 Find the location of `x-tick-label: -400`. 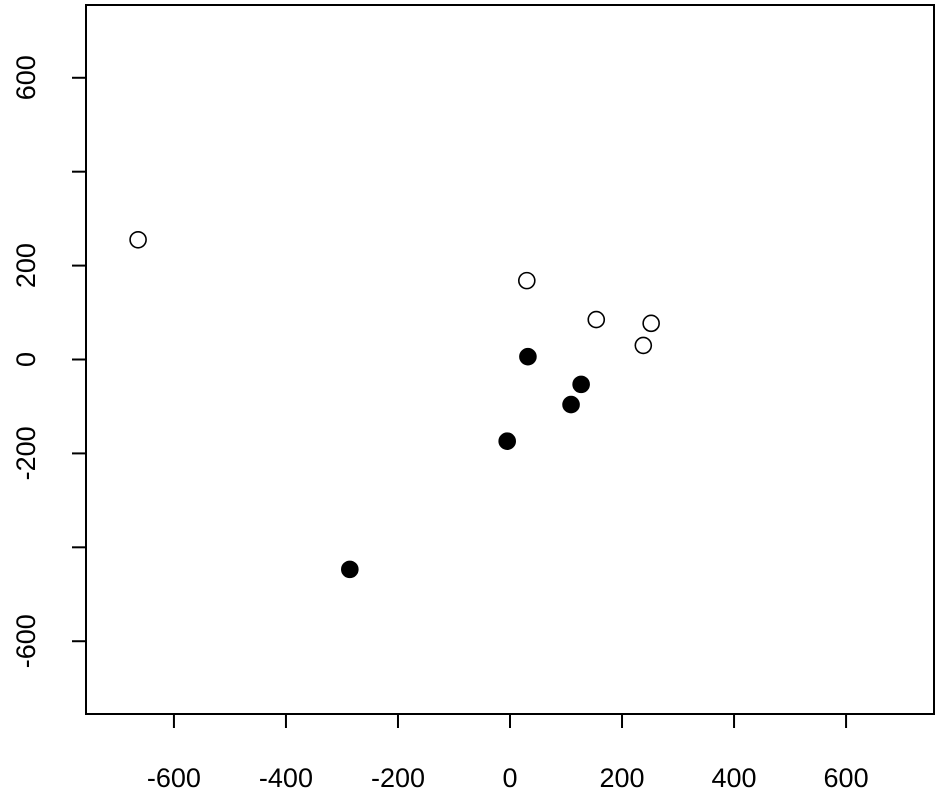

x-tick-label: -400 is located at coordinates (286, 778).